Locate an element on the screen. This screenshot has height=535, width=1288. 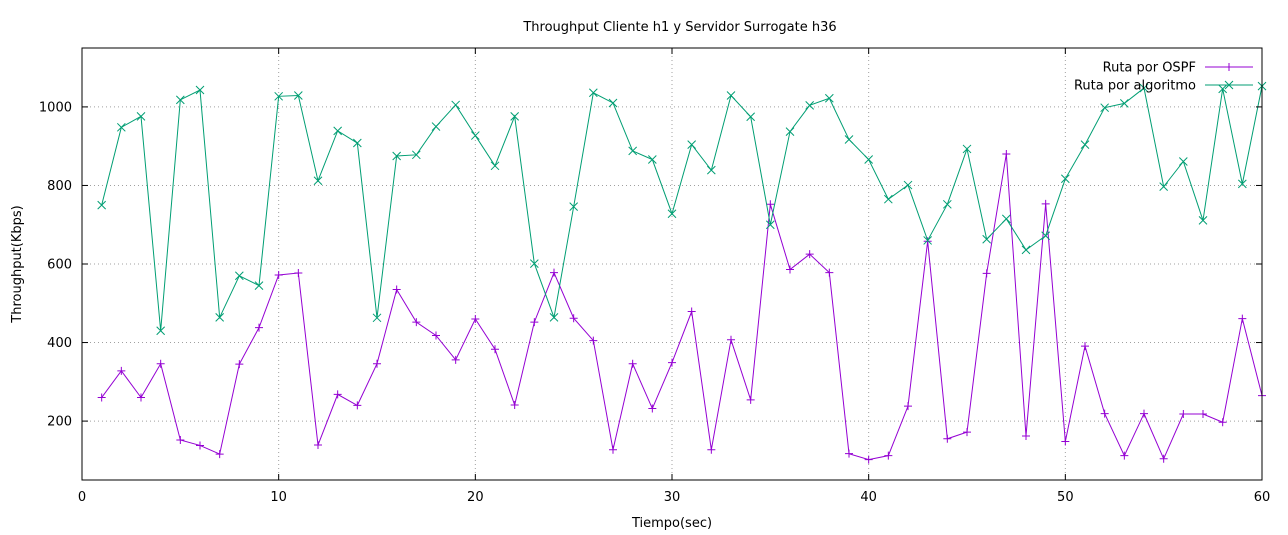
x-tick-label: 30 is located at coordinates (672, 497).